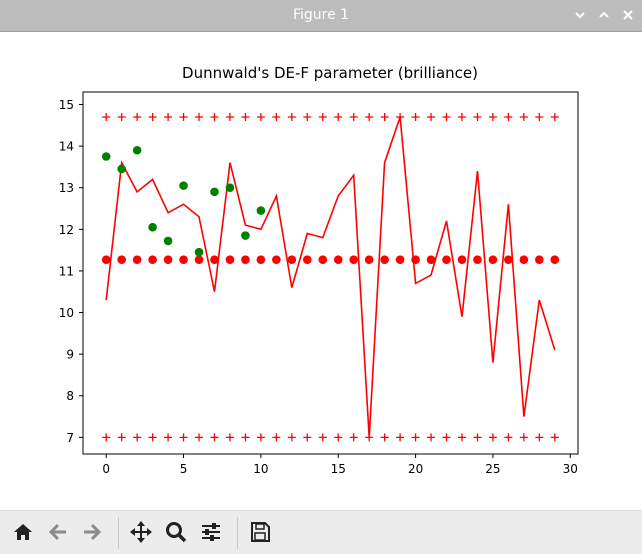  What do you see at coordinates (338, 469) in the screenshot?
I see `x-tick-label: 15` at bounding box center [338, 469].